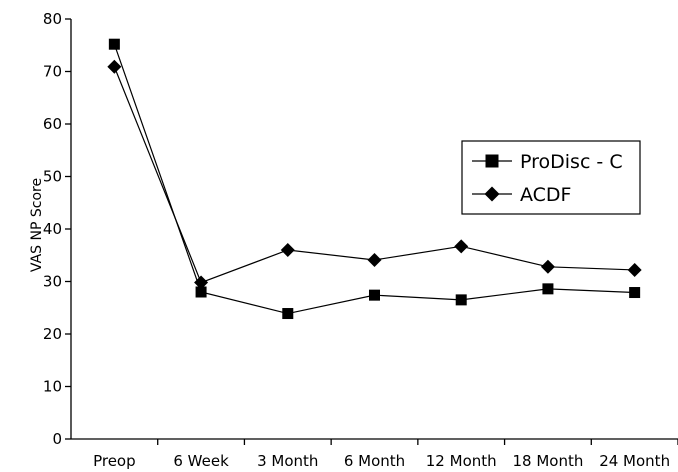  I want to click on y-tick-label: 80, so click(52, 19).